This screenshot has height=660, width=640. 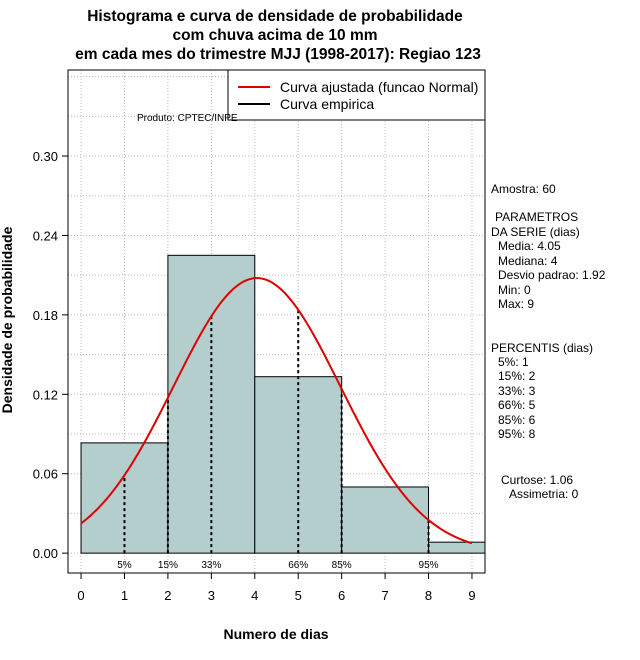 What do you see at coordinates (298, 595) in the screenshot?
I see `x-tick-label-5: 5` at bounding box center [298, 595].